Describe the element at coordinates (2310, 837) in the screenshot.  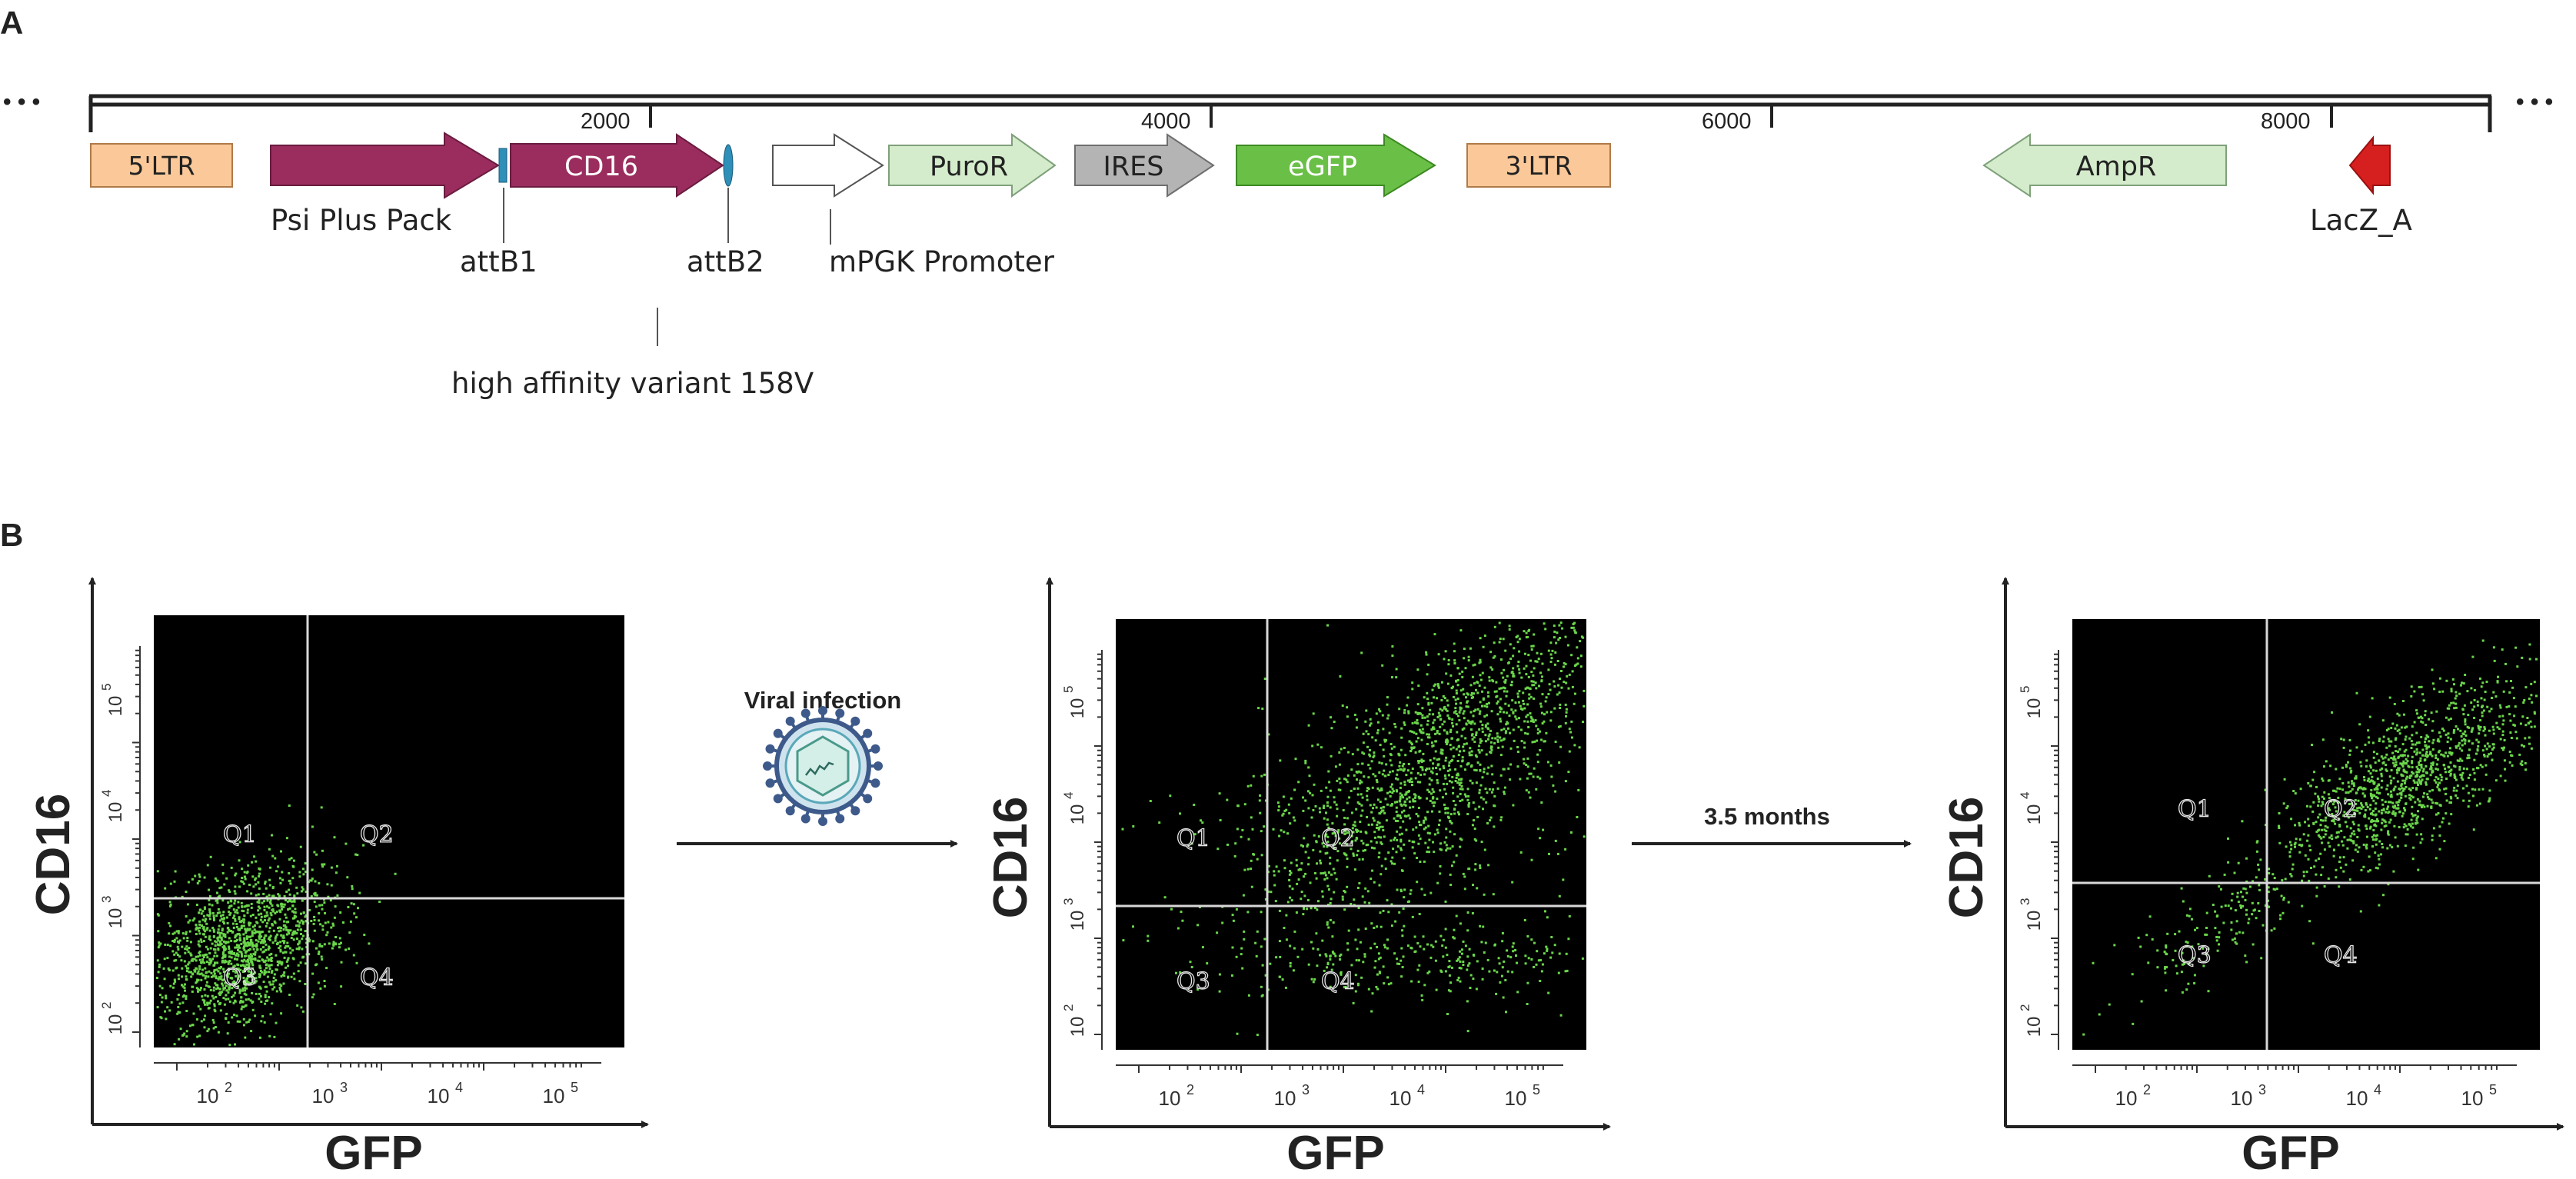
I see `event-dots` at that location.